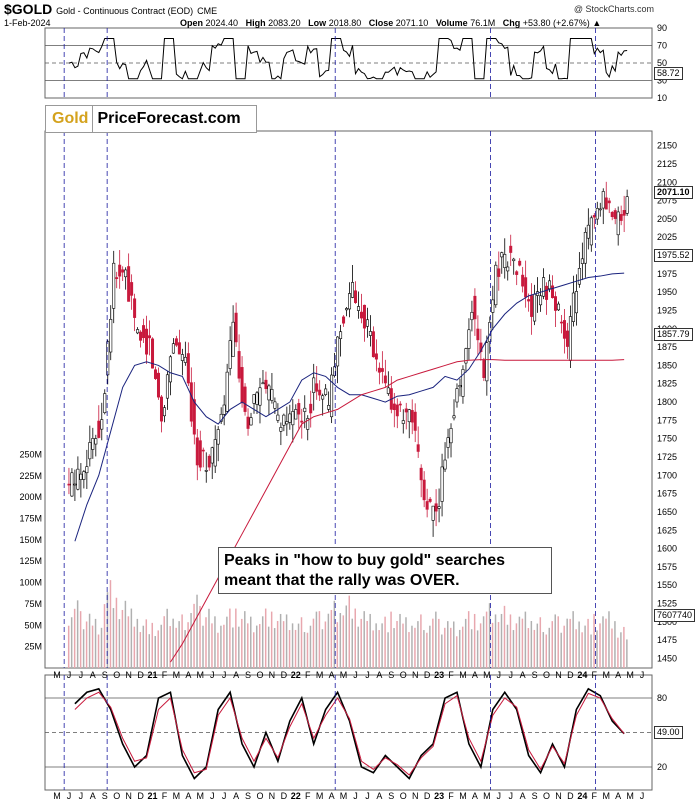 The image size is (700, 800). I want to click on stoch-x-tick-label: 23, so click(439, 795).